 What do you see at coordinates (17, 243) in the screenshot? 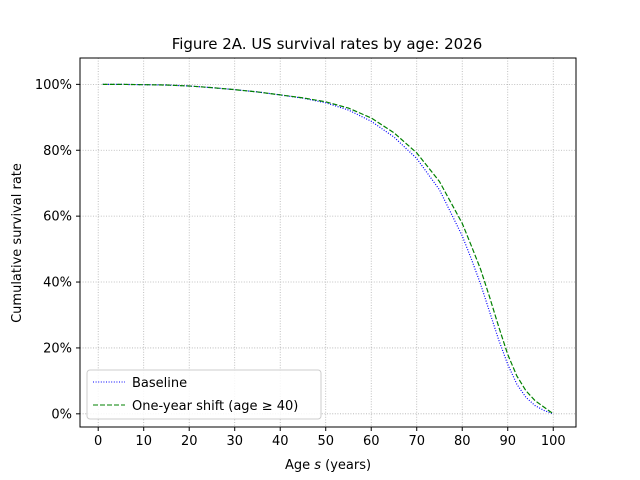
I see `y-axis-label: Cumulative survival rate` at bounding box center [17, 243].